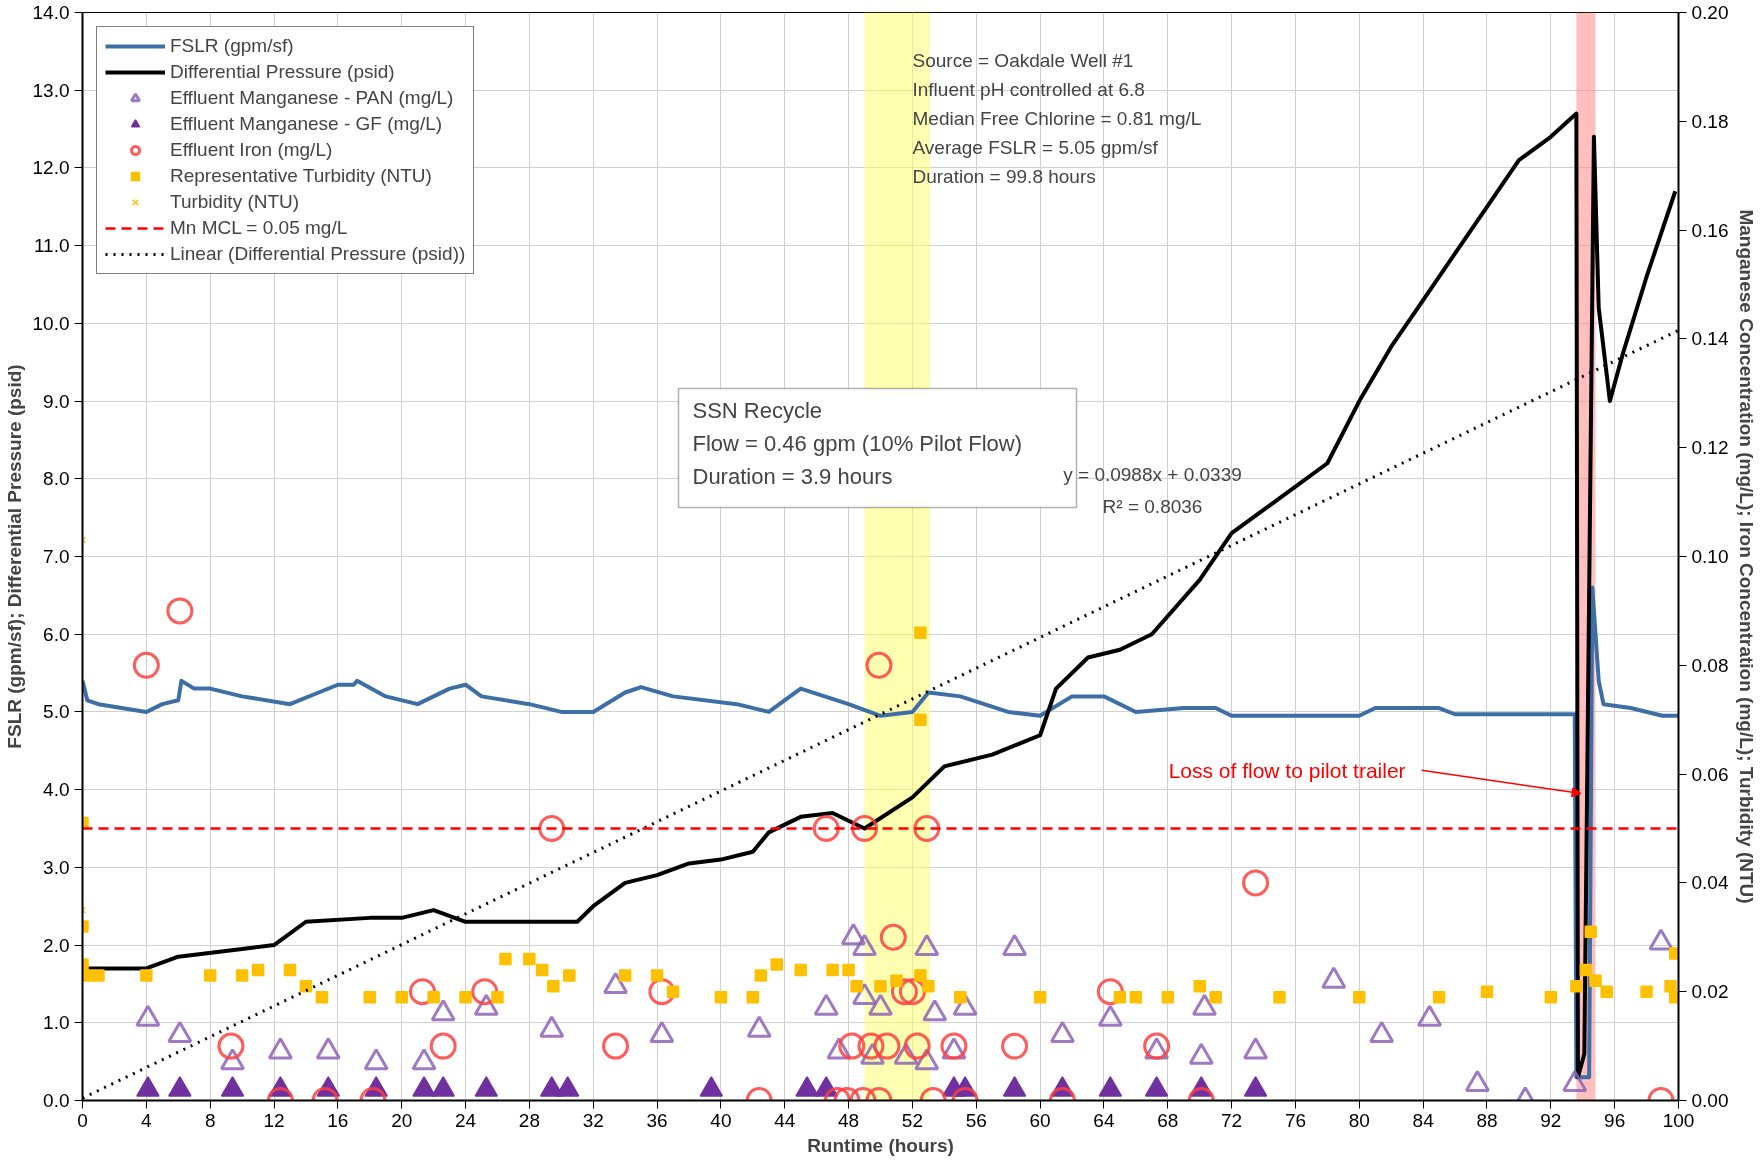 This screenshot has width=1764, height=1162. Describe the element at coordinates (51, 168) in the screenshot. I see `y-tick-label: 12.0` at that location.